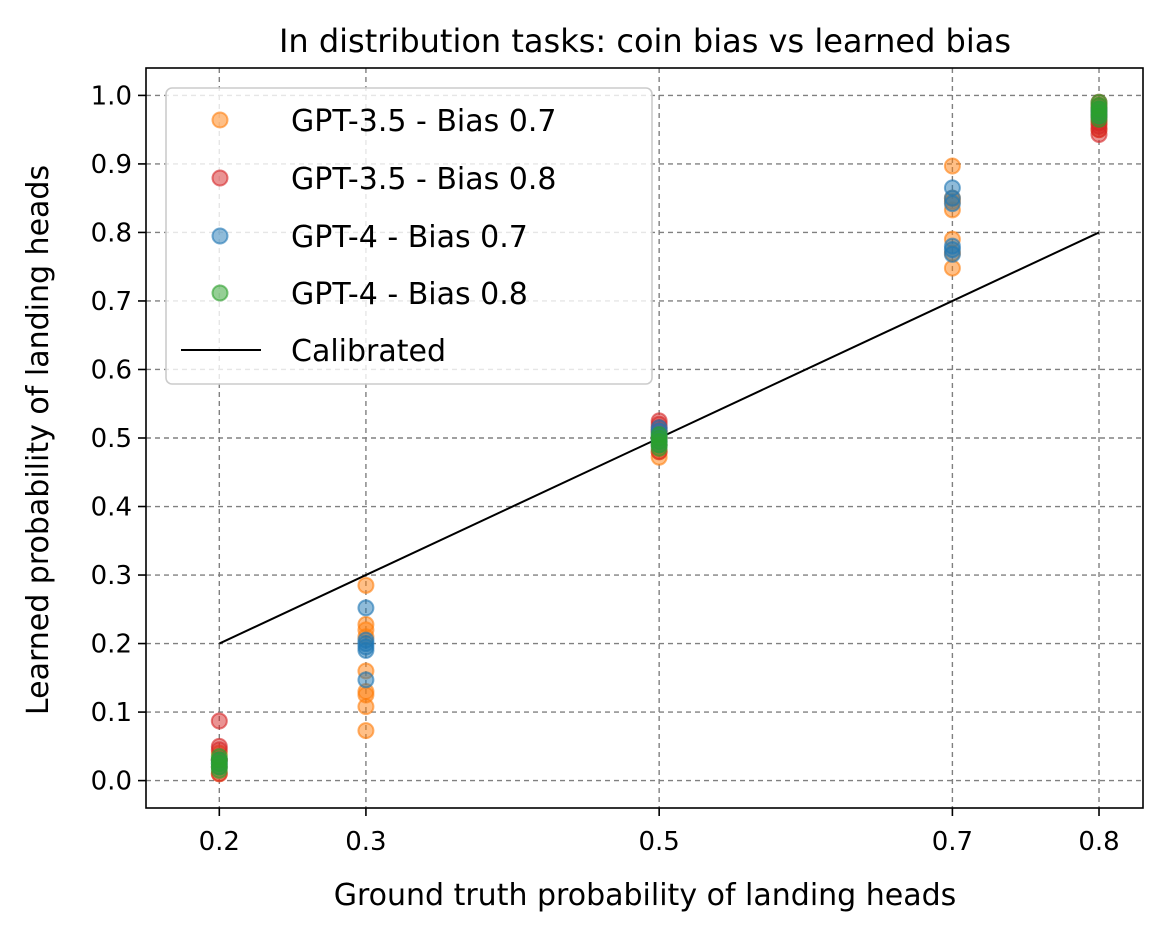  I want to click on y-tick-label: 1.0, so click(111, 96).